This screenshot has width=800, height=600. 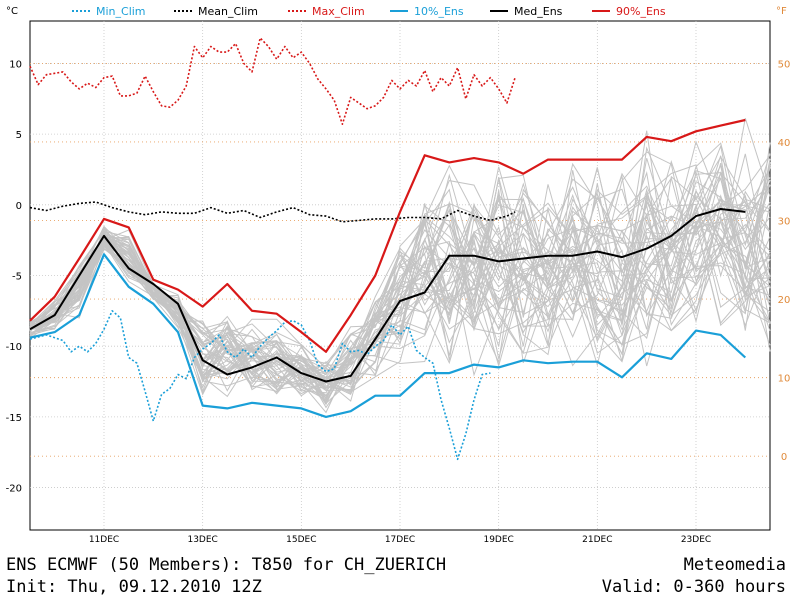 What do you see at coordinates (696, 540) in the screenshot?
I see `x-tick-label: 23DEC` at bounding box center [696, 540].